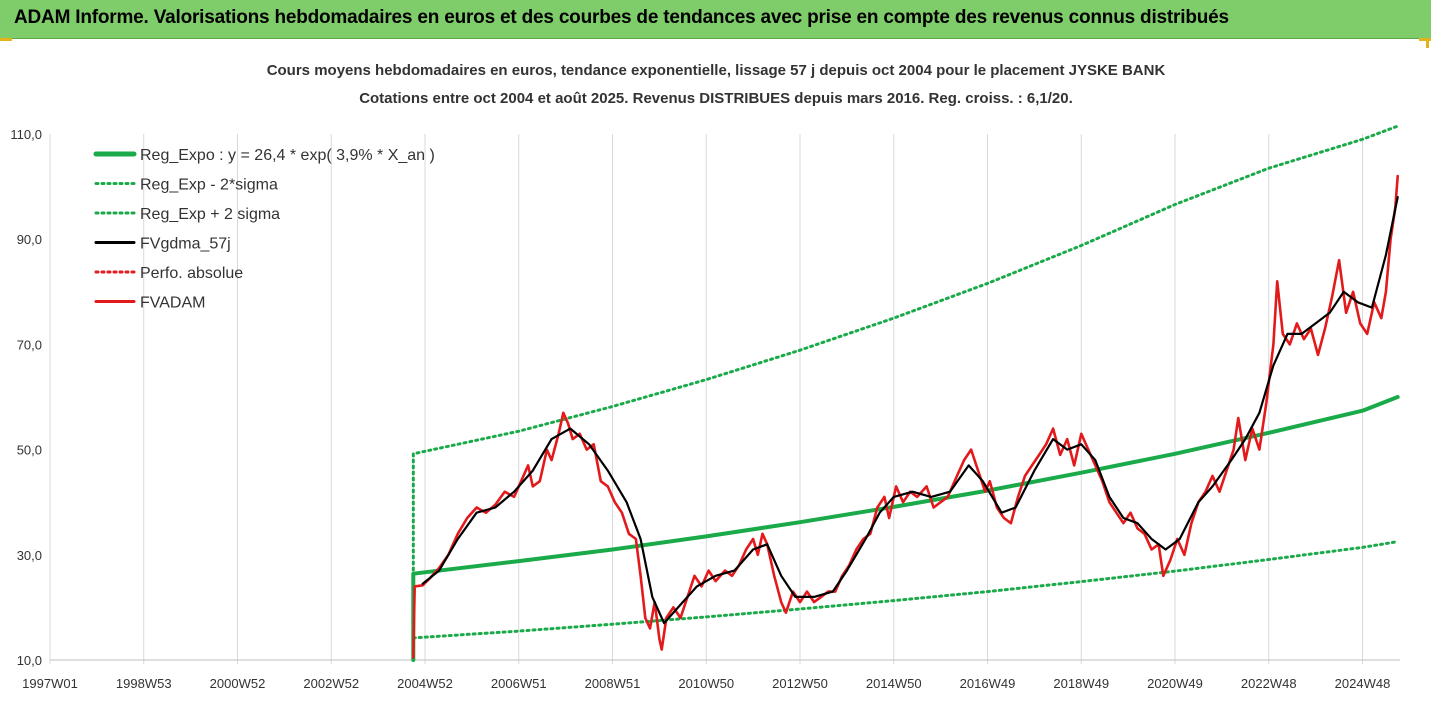 The image size is (1431, 718). What do you see at coordinates (26, 134) in the screenshot?
I see `y-tick-label: 110,0` at bounding box center [26, 134].